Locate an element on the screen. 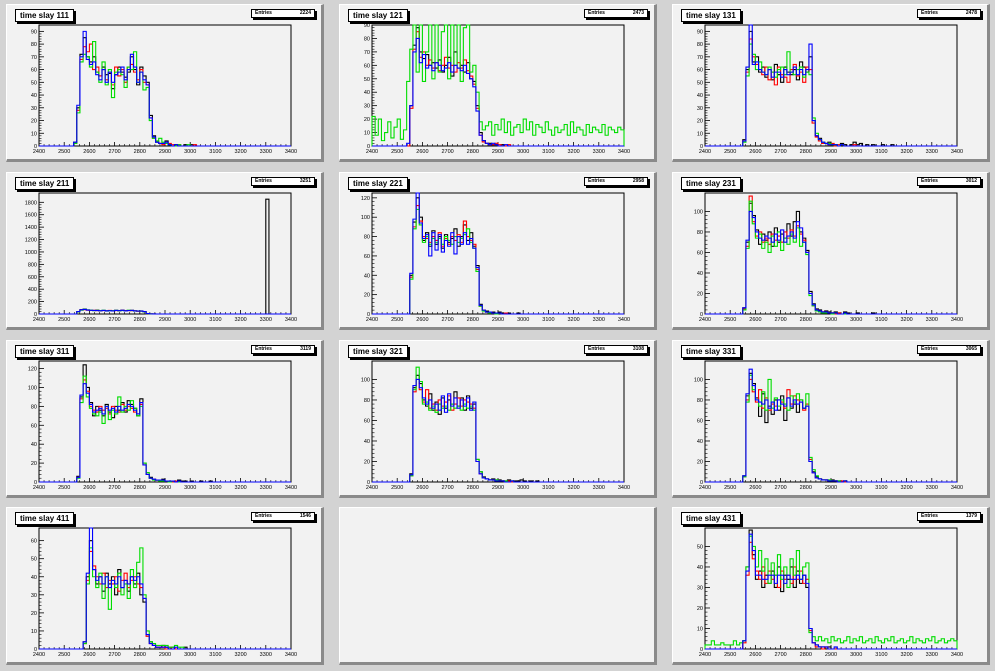 The width and height of the screenshot is (995, 671). stats-value: 1546 is located at coordinates (305, 516).